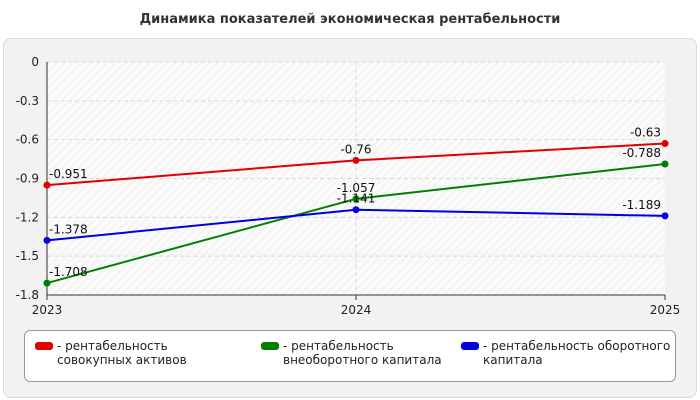  What do you see at coordinates (355, 149) in the screenshot?
I see `data-label-s1-1: -0.76` at bounding box center [355, 149].